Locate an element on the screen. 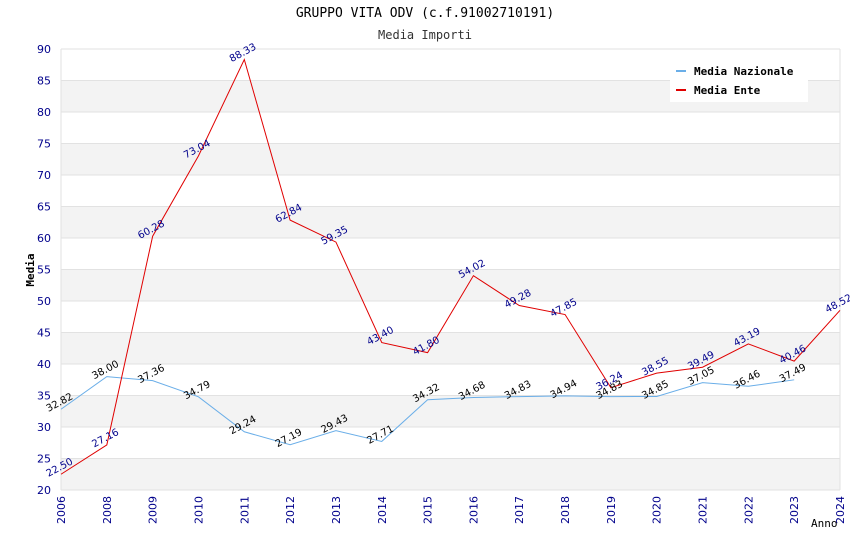 This screenshot has height=550, width=850. chart-title: GRUPPO VITA ODV (c.f.91002710191) is located at coordinates (425, 13).